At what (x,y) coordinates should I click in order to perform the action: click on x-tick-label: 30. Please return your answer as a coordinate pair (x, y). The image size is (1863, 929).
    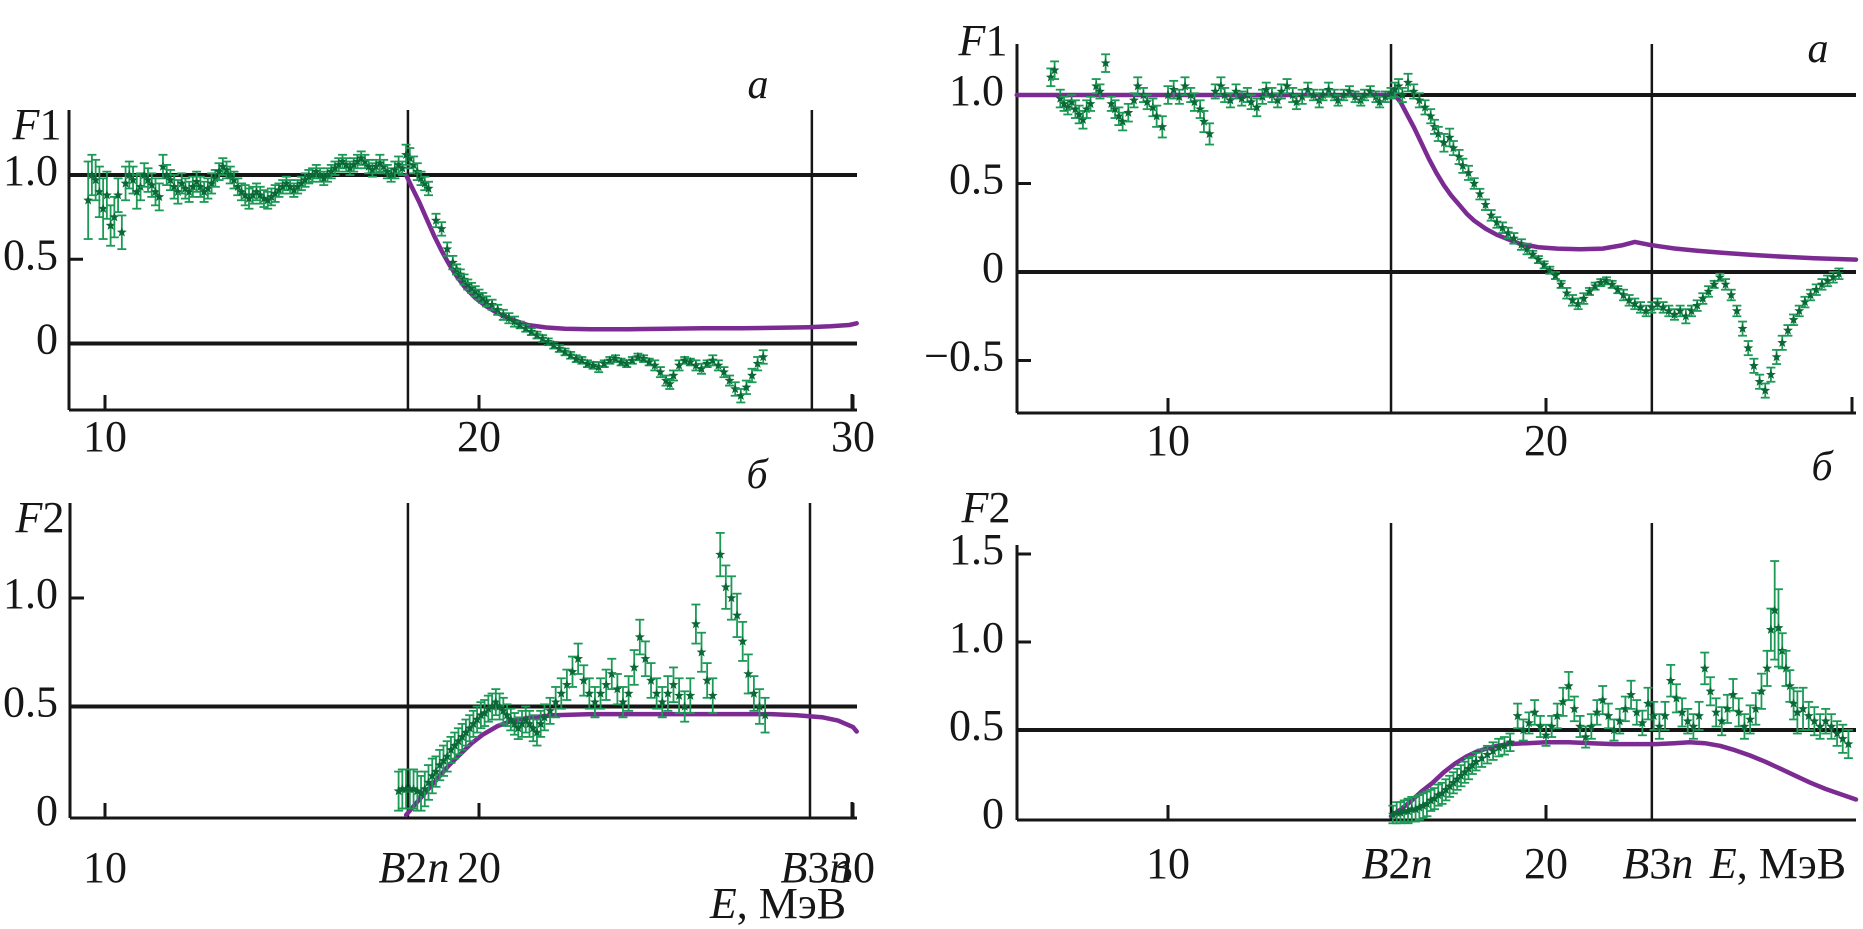
    Looking at the image, I should click on (853, 867).